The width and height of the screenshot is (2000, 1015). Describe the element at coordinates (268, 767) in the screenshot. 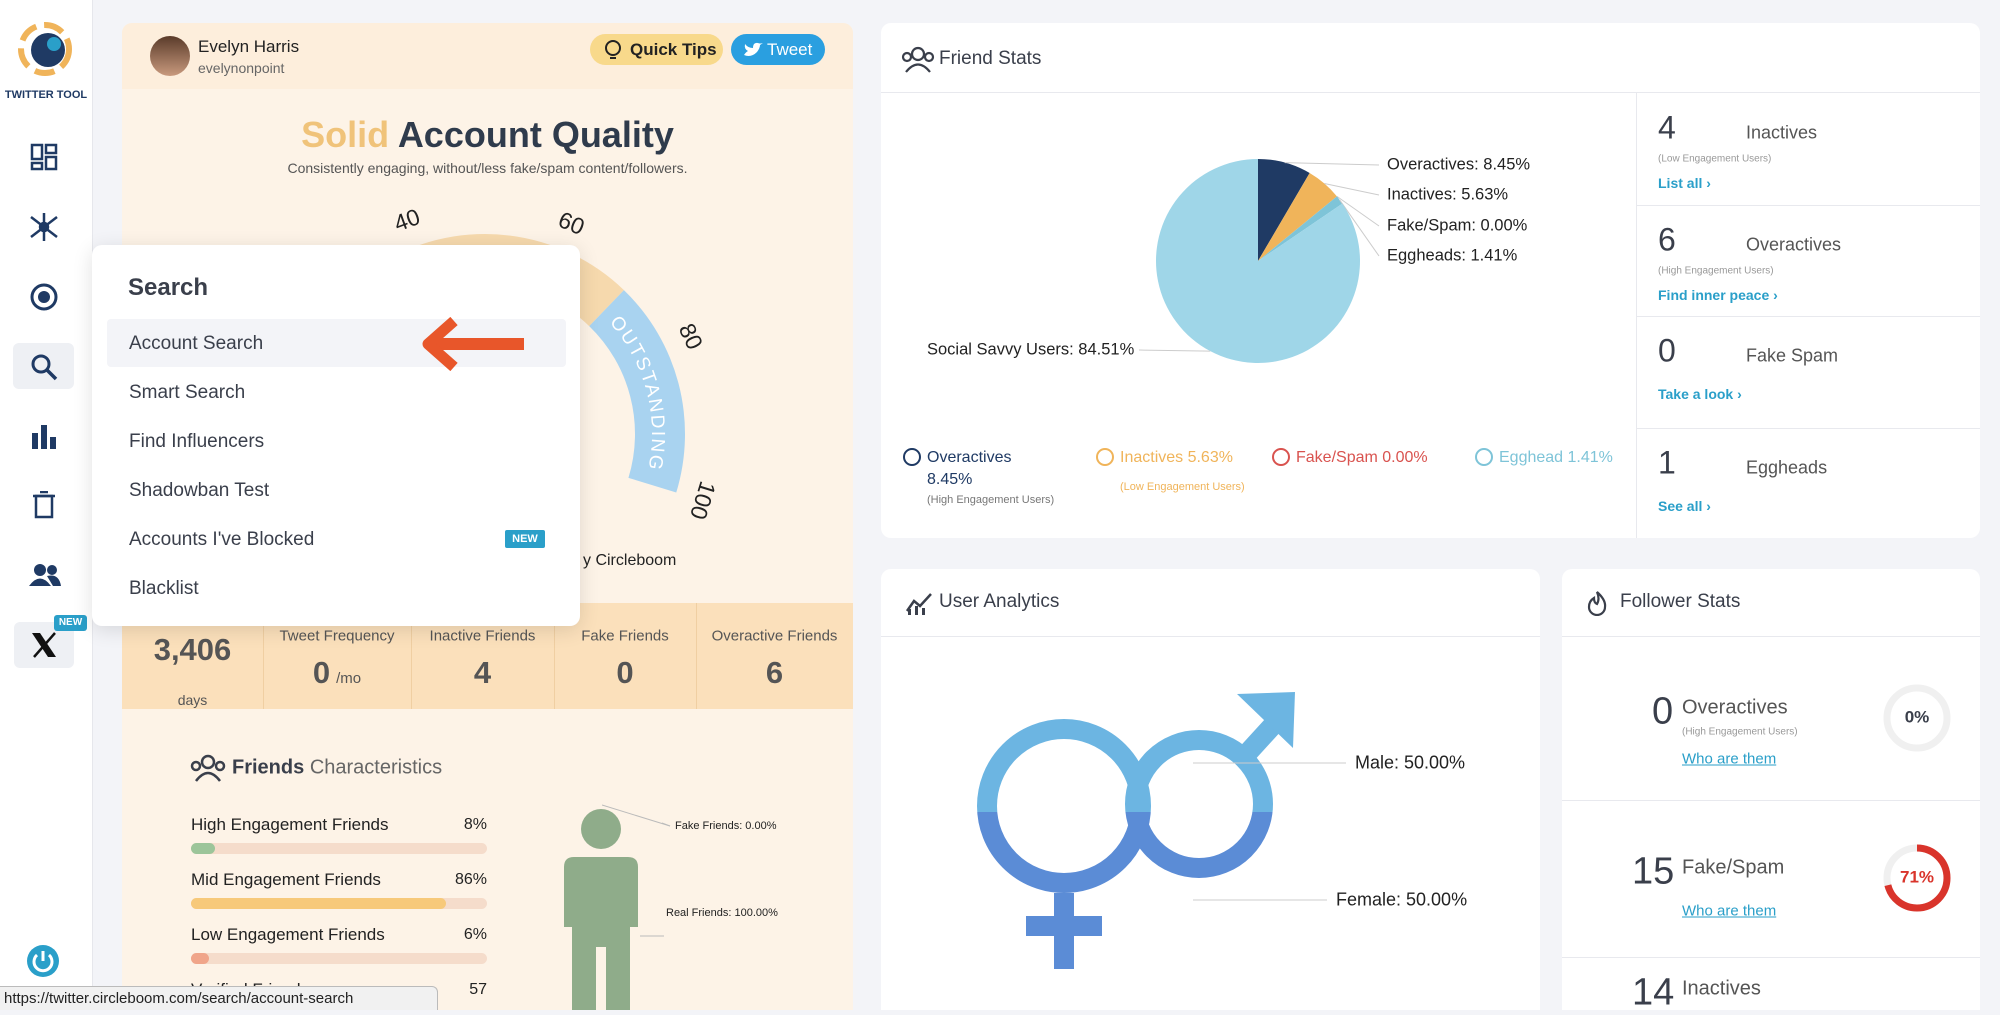

I see `friends-word: Friends` at that location.